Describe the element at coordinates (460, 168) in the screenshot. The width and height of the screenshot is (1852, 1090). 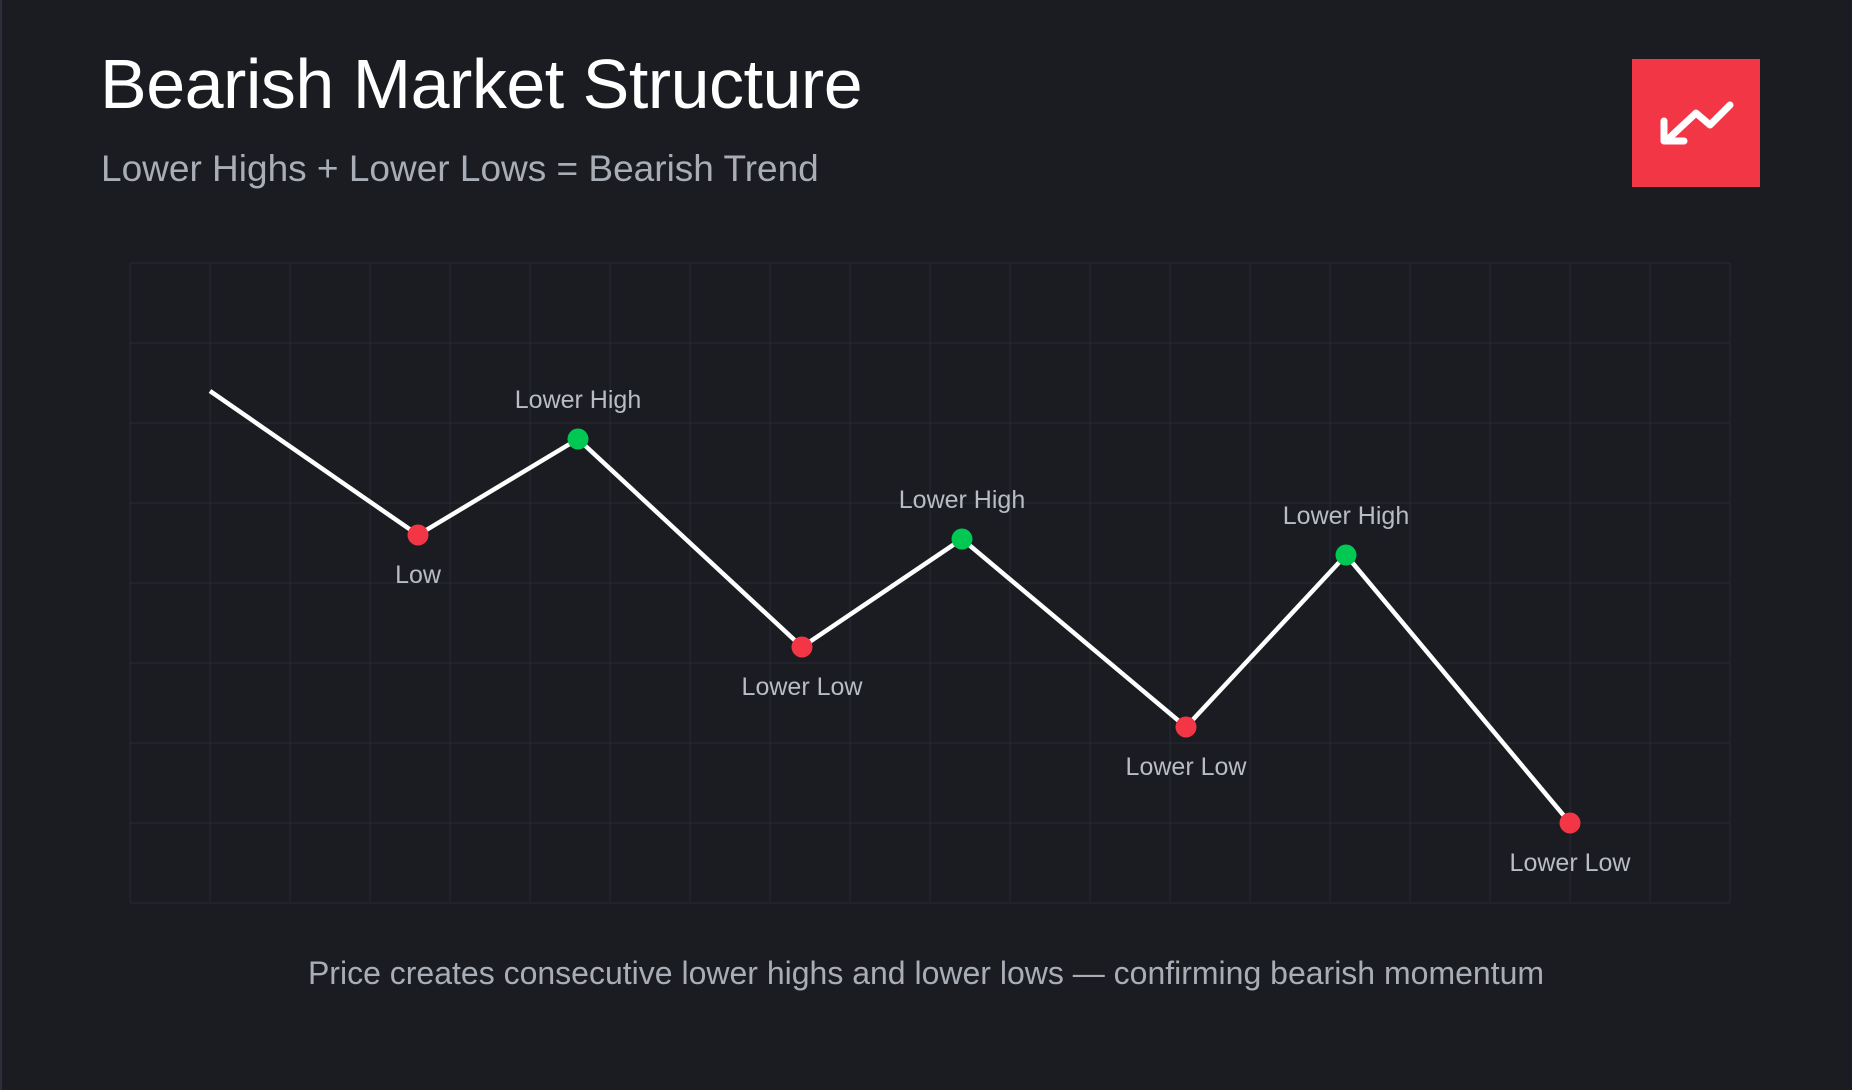
I see `chart-subtitle: Lower Highs + Lower Lows = Bearish Trend` at that location.